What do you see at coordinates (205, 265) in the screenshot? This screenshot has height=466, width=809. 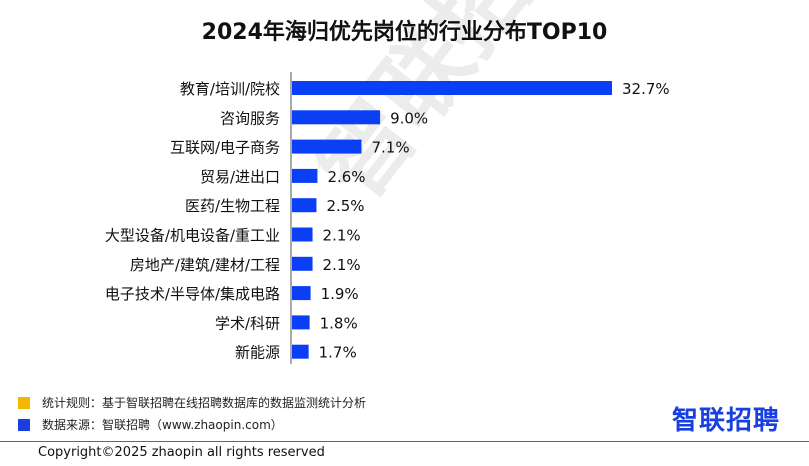 I see `category-label: 房地产/建筑/建材/工程` at bounding box center [205, 265].